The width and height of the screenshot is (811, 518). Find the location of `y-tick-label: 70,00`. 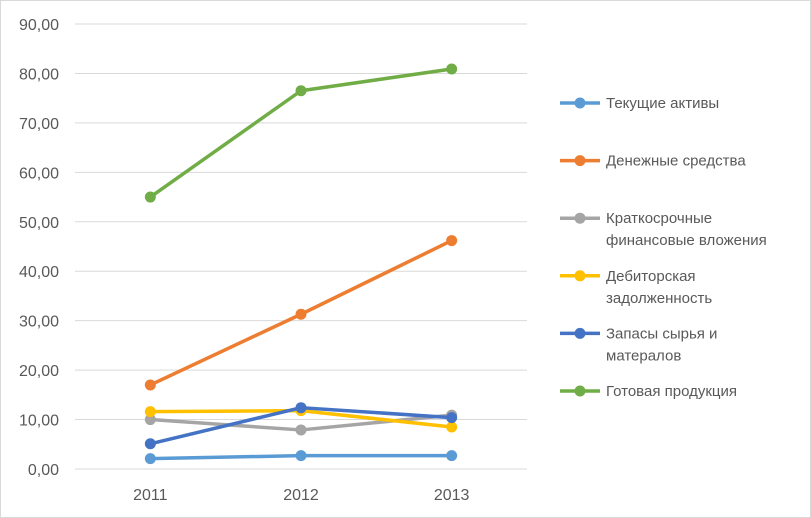

y-tick-label: 70,00 is located at coordinates (39, 124).